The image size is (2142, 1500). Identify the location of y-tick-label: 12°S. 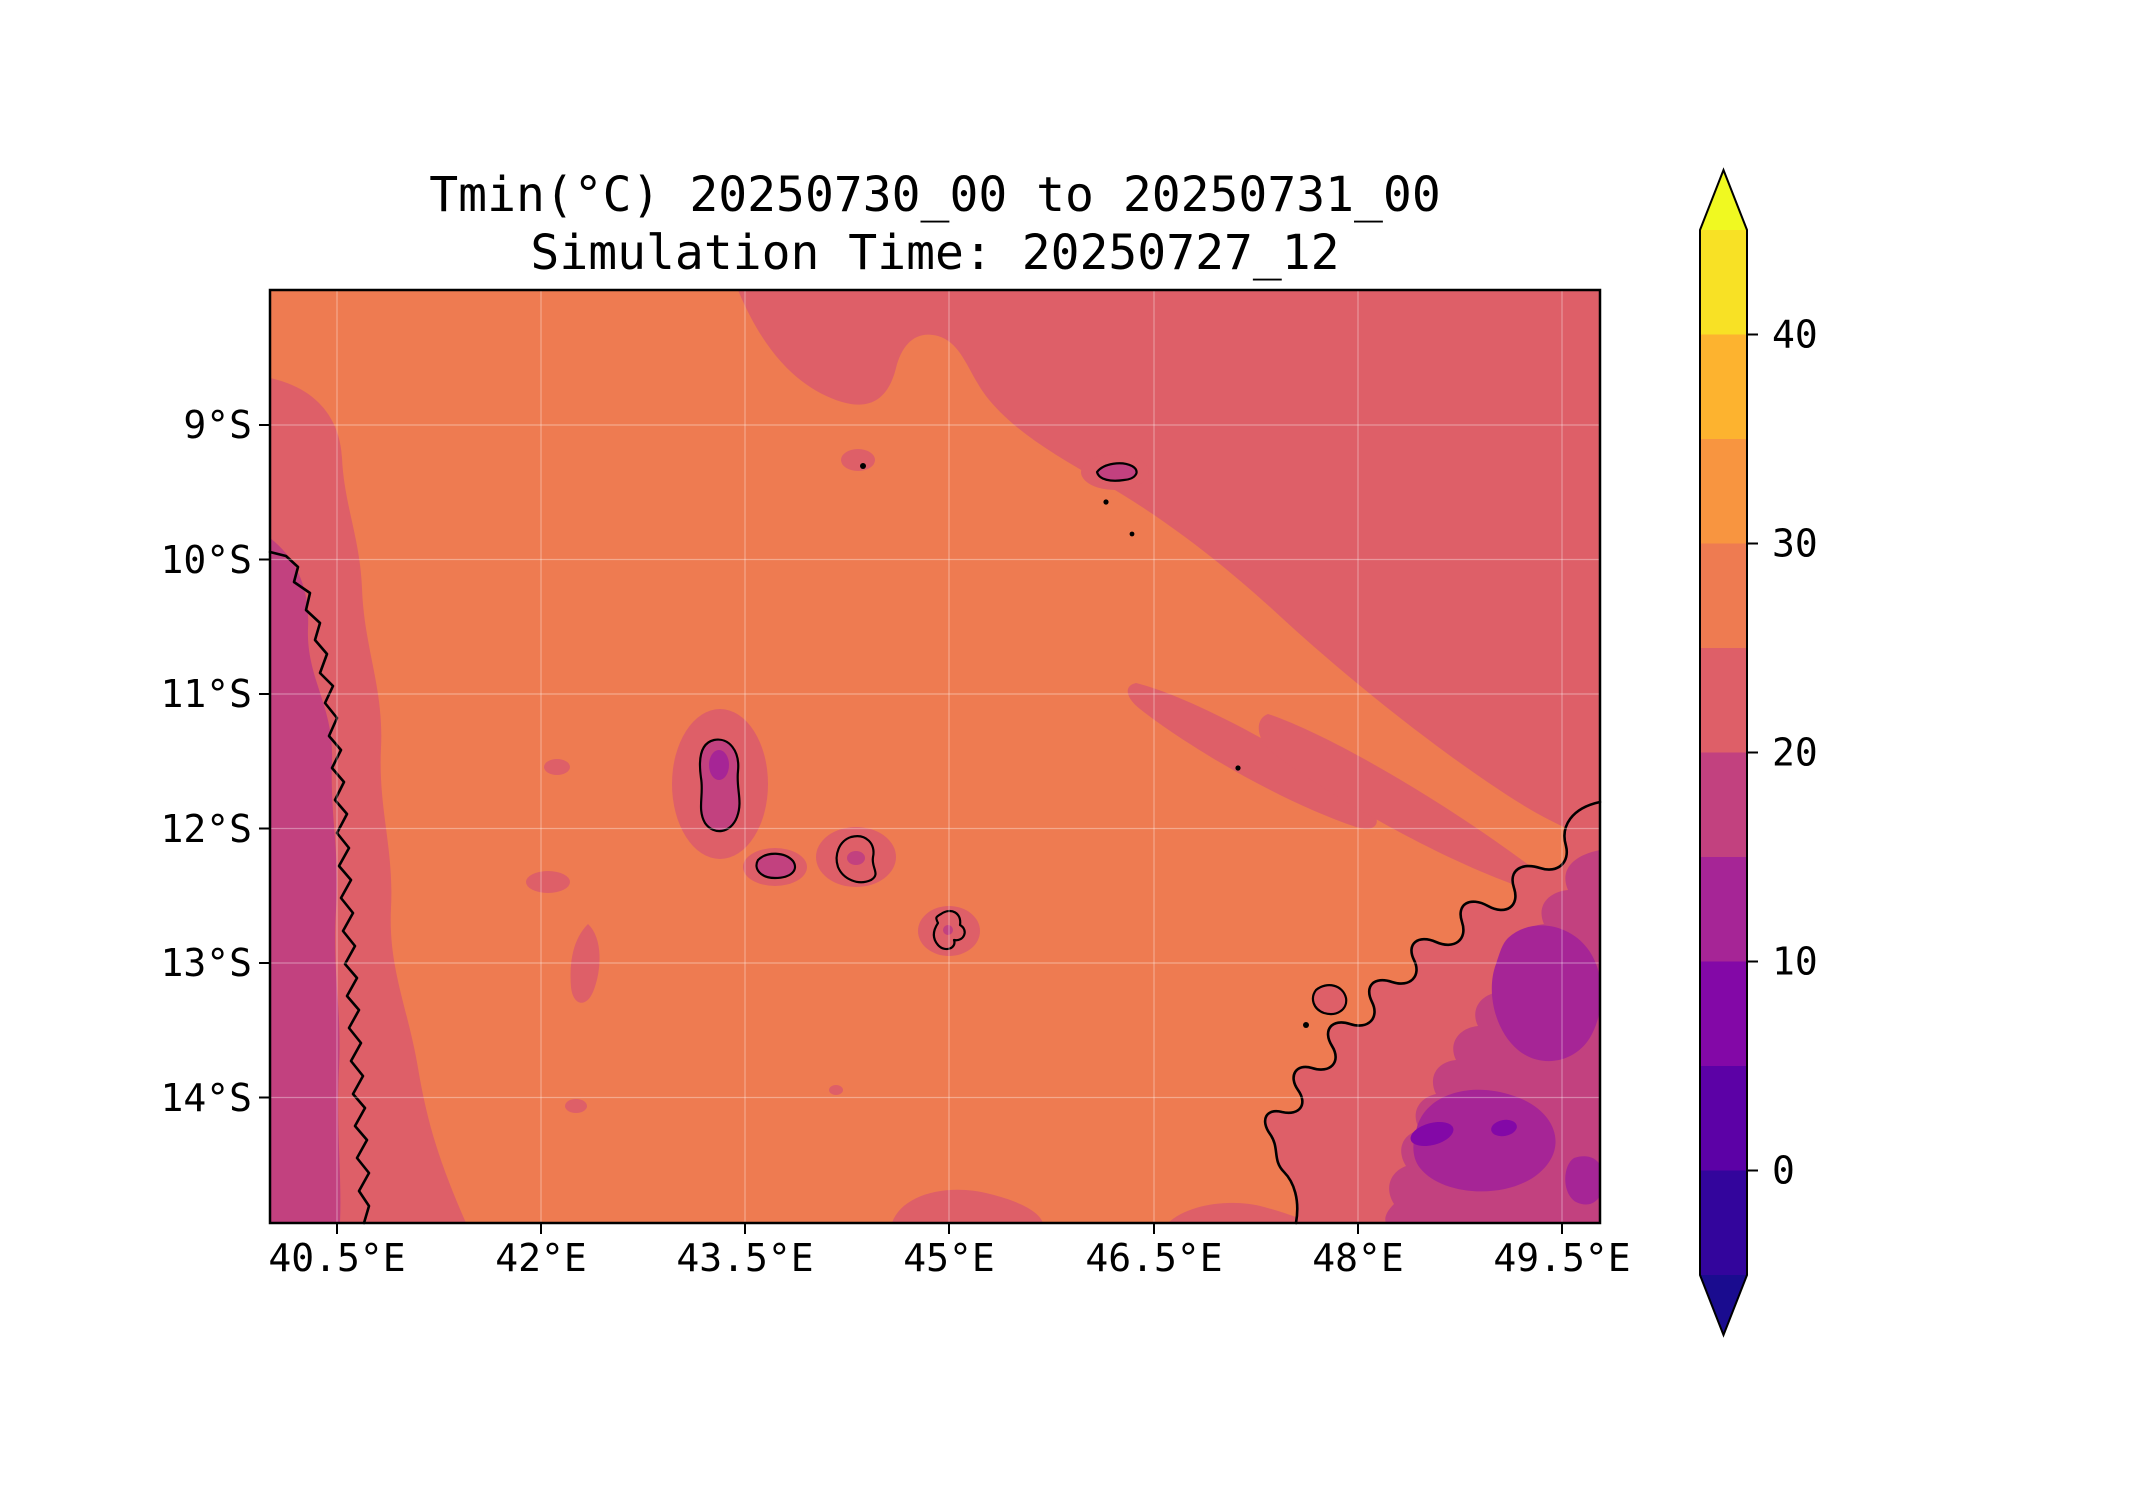
(206, 828).